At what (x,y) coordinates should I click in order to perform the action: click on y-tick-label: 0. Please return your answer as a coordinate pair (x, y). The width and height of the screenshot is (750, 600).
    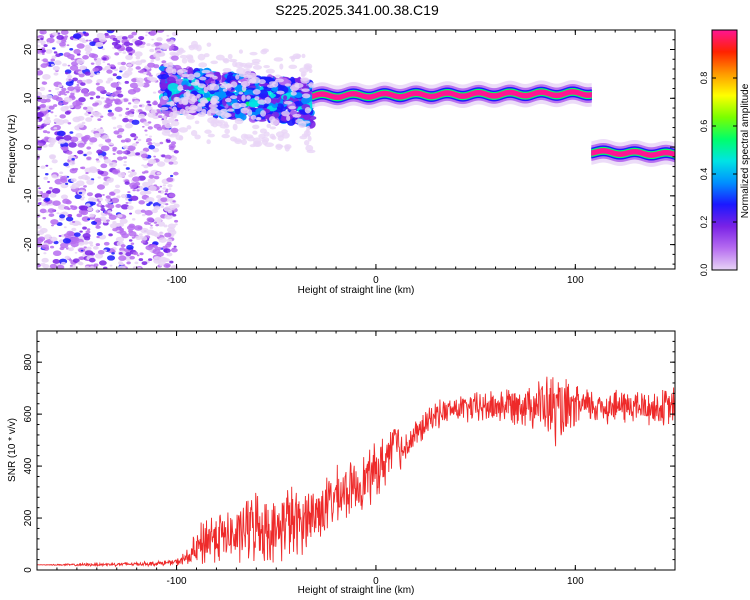
    Looking at the image, I should click on (28, 570).